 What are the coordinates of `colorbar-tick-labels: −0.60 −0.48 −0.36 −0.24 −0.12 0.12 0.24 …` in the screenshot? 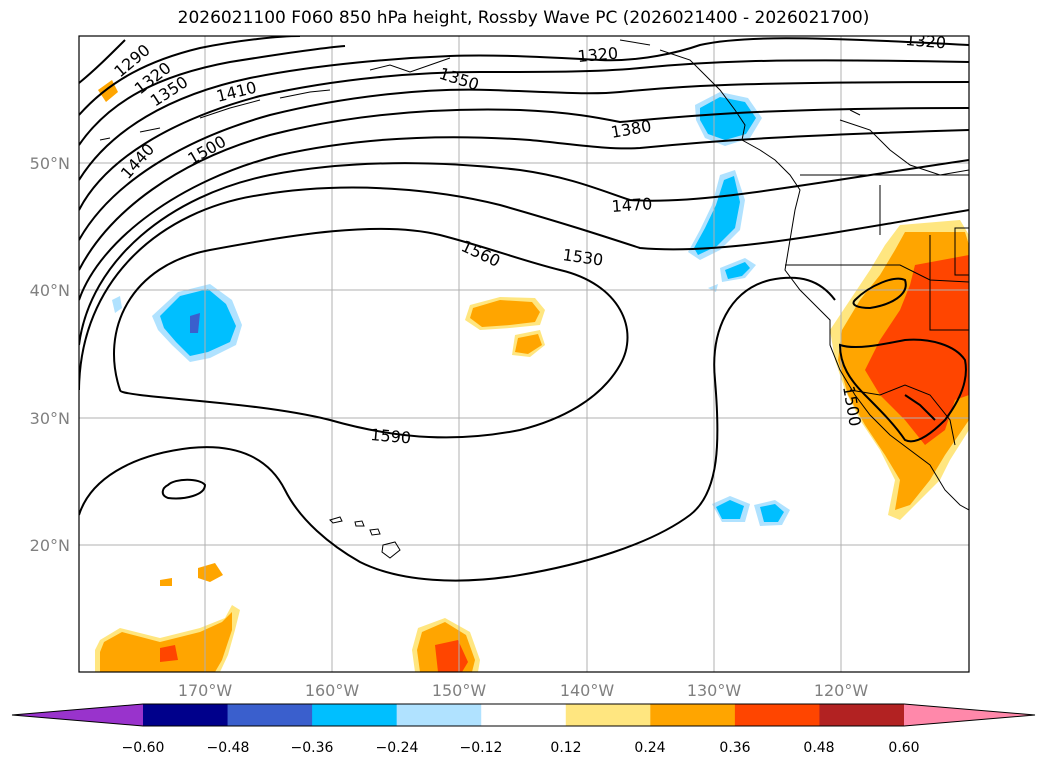 It's located at (521, 748).